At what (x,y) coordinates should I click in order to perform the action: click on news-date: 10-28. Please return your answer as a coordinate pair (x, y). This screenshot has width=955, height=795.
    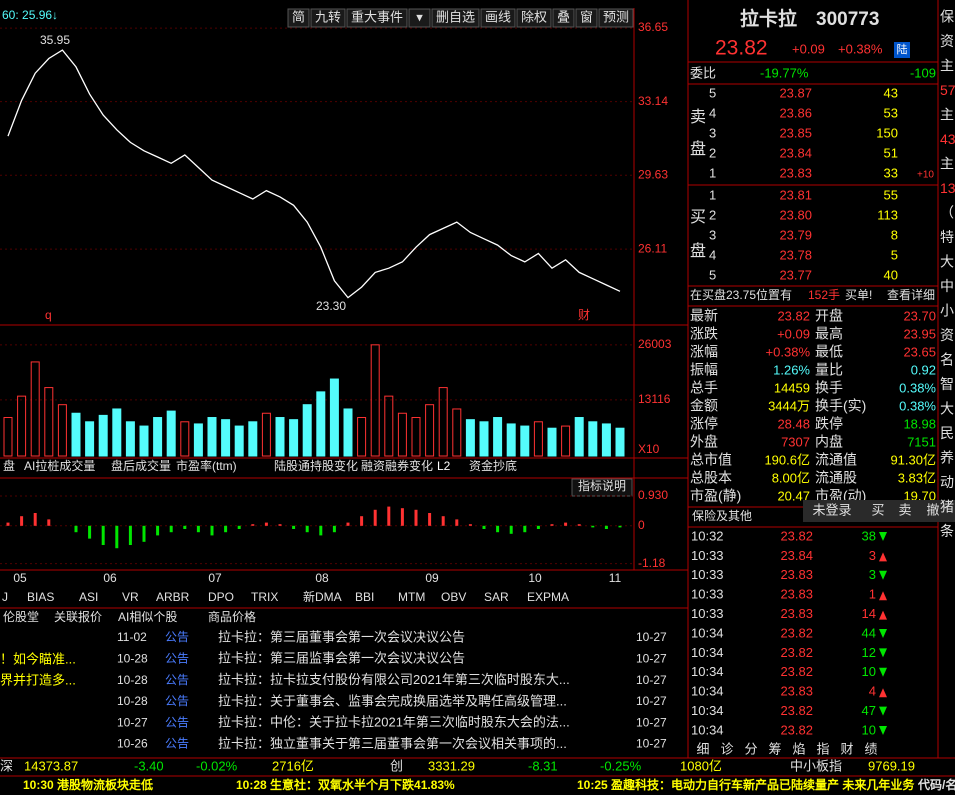
    Looking at the image, I should click on (132, 701).